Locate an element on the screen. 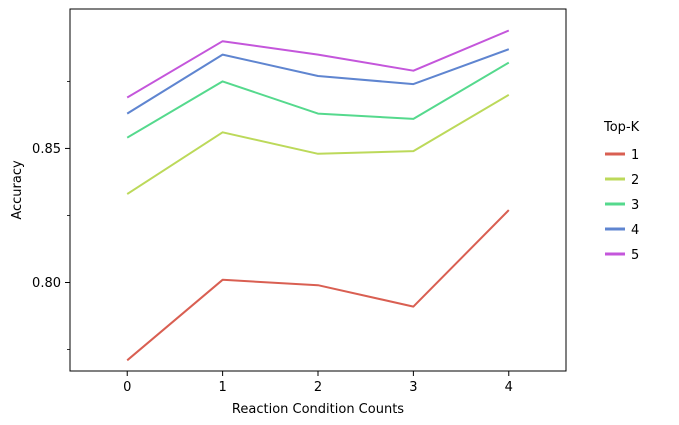 The width and height of the screenshot is (679, 425). y-axis: 0.80 0.85 is located at coordinates (51, 215).